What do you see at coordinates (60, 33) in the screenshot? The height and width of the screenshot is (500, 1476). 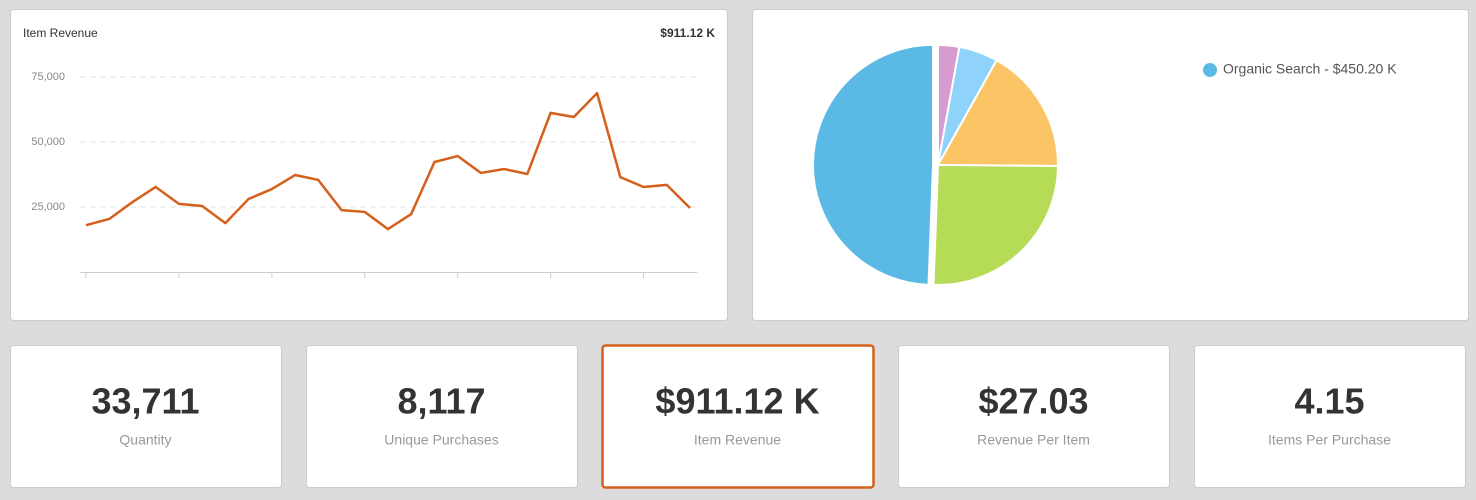 I see `line-title: Item Revenue` at bounding box center [60, 33].